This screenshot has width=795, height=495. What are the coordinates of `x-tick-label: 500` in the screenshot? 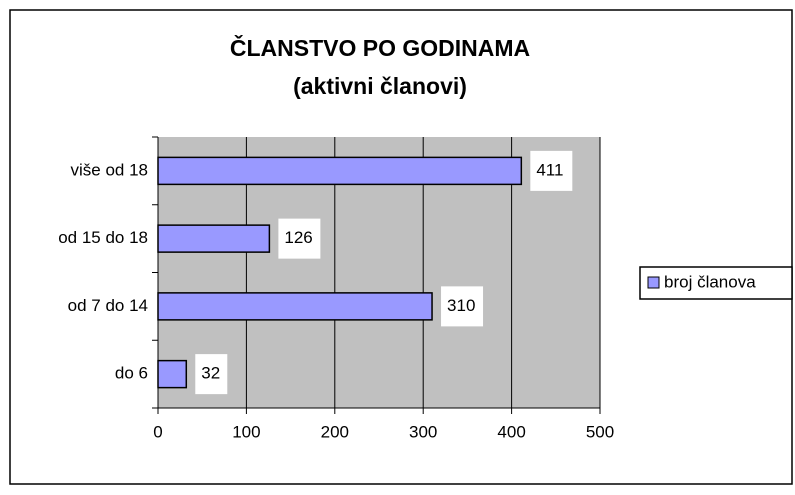 It's located at (600, 431).